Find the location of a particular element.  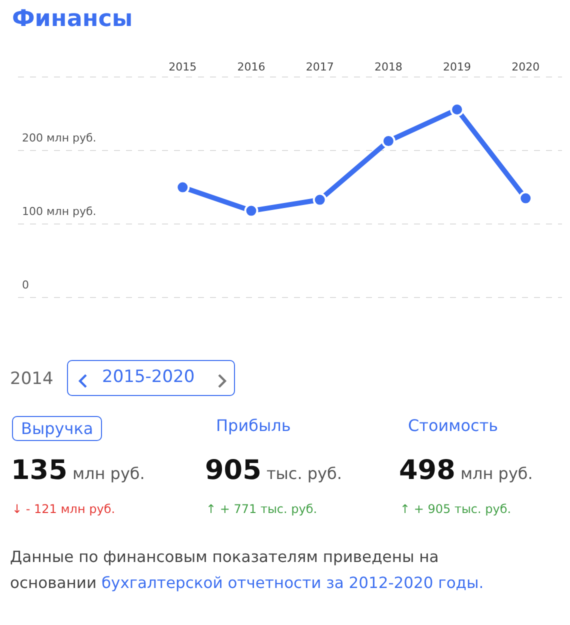

text: 2014 is located at coordinates (32, 379).